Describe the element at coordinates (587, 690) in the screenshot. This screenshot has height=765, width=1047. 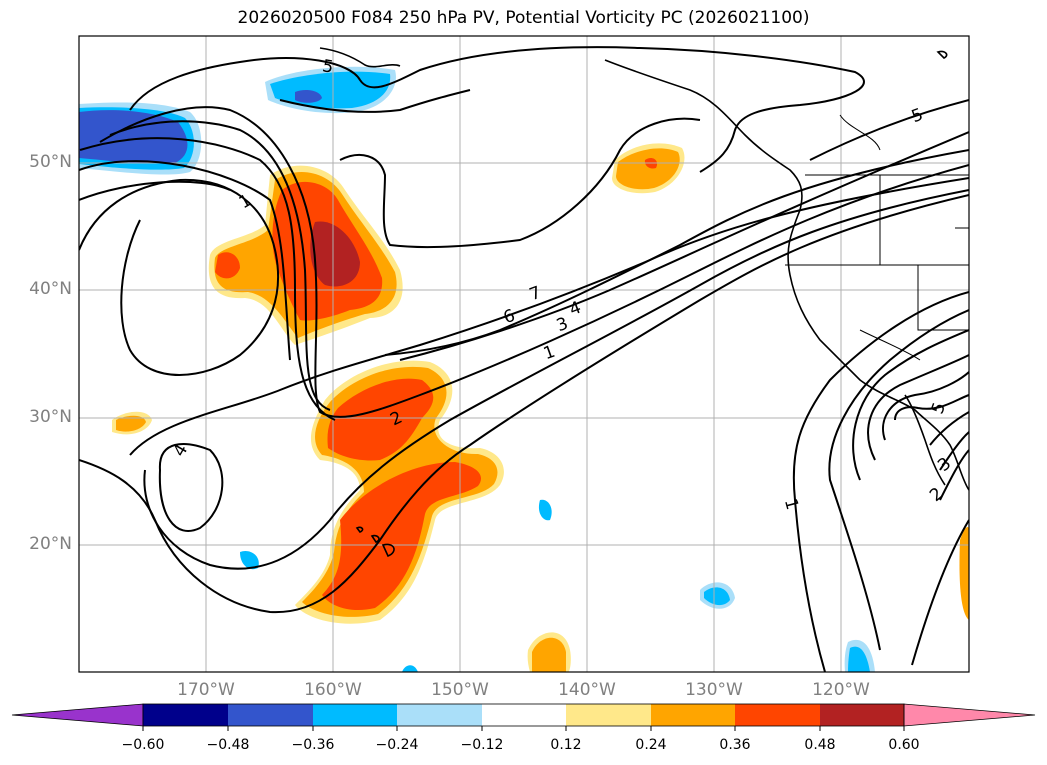
I see `lon-label: 140°W` at that location.